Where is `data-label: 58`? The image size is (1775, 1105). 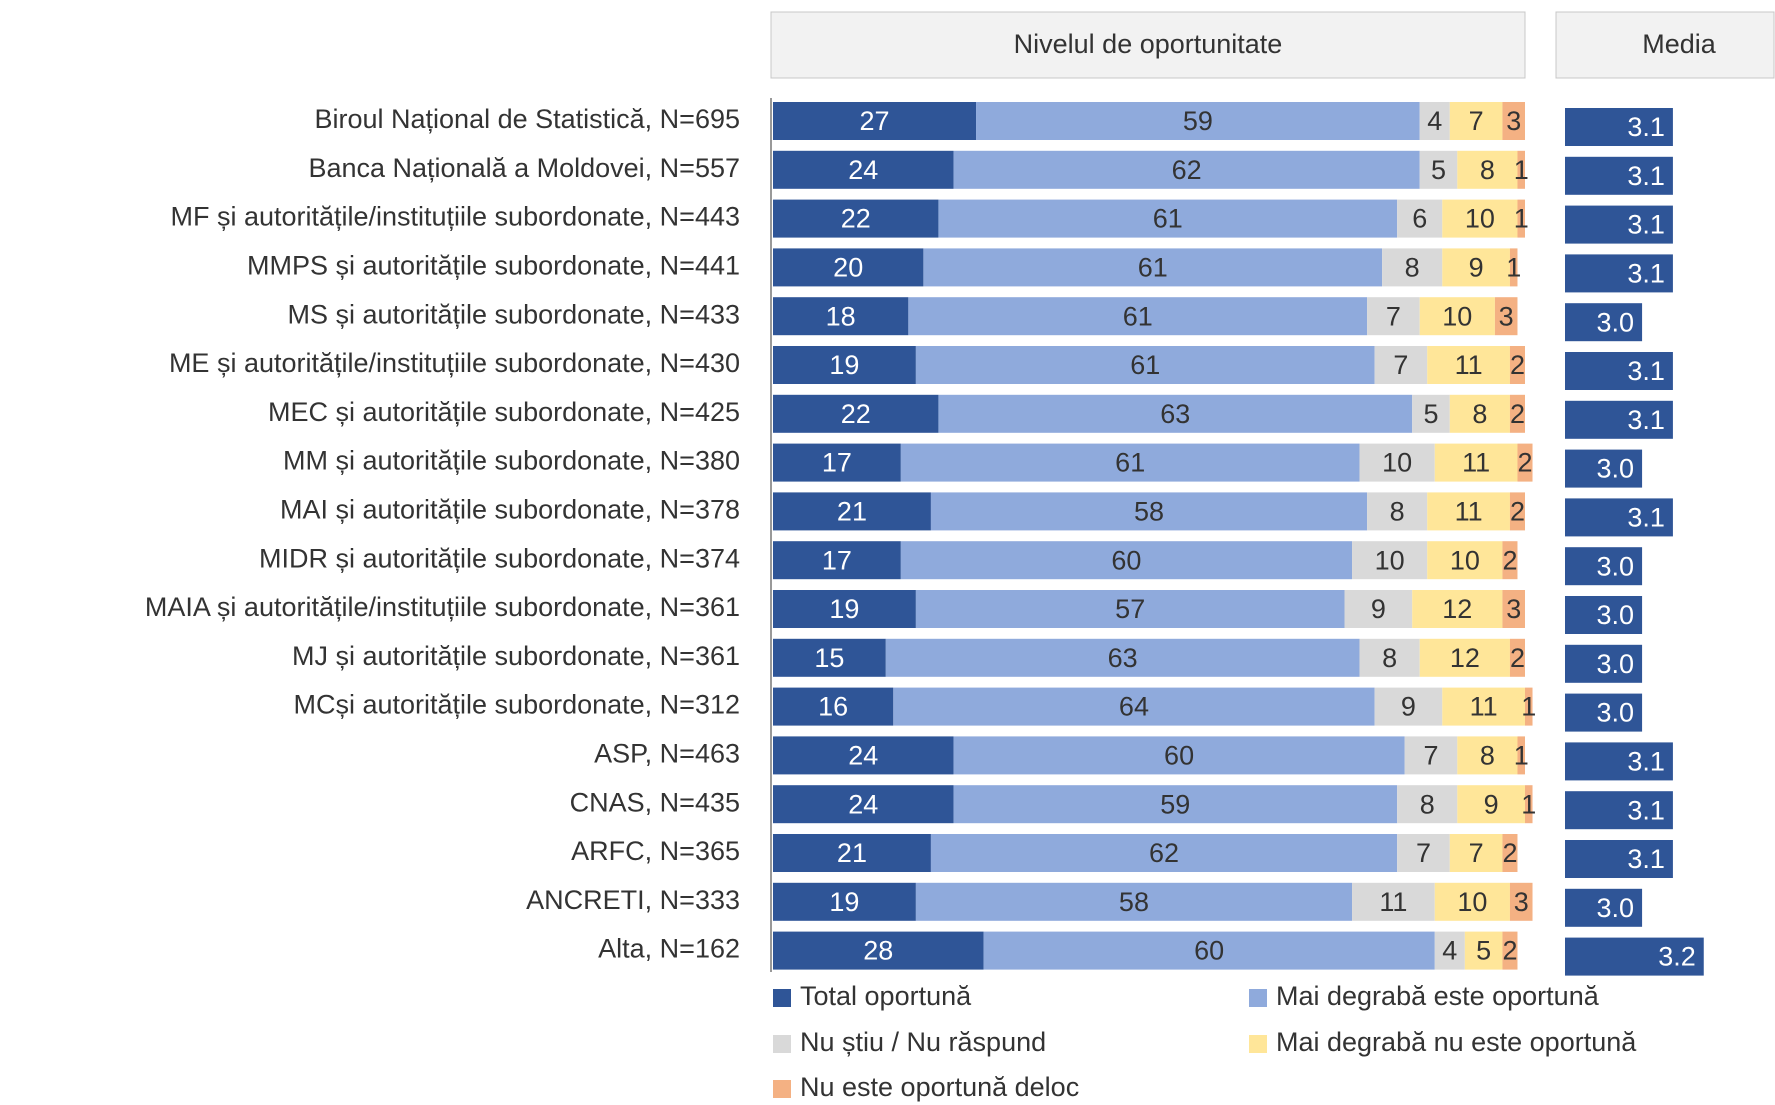 data-label: 58 is located at coordinates (1149, 512).